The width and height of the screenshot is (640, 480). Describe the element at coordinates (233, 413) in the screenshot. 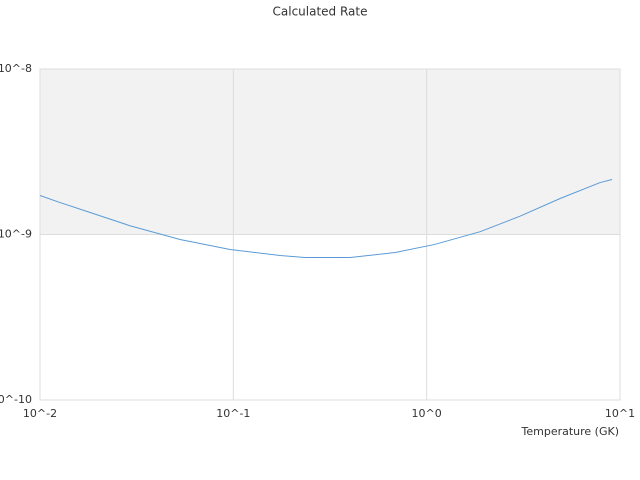

I see `x-tick-label: 10^-1` at that location.